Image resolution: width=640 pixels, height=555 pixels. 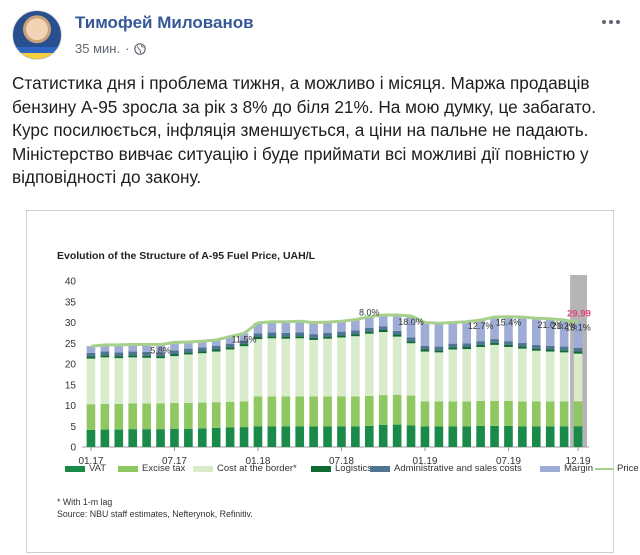 I want to click on legend-item: VAT, so click(x=85, y=468).